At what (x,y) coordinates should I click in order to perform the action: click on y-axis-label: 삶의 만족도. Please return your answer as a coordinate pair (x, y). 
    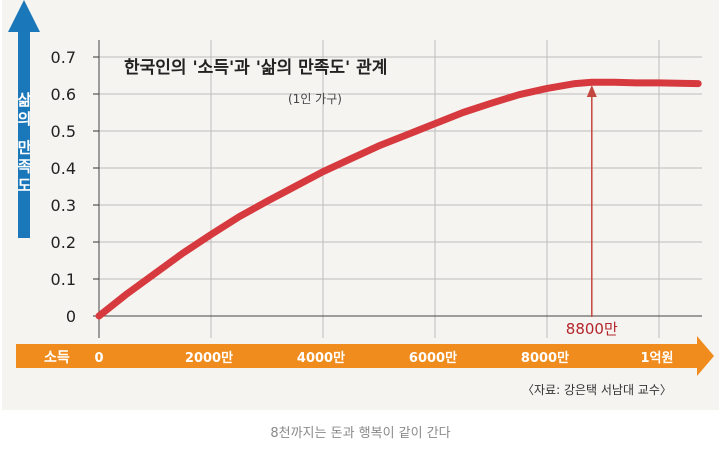
    Looking at the image, I should click on (24, 144).